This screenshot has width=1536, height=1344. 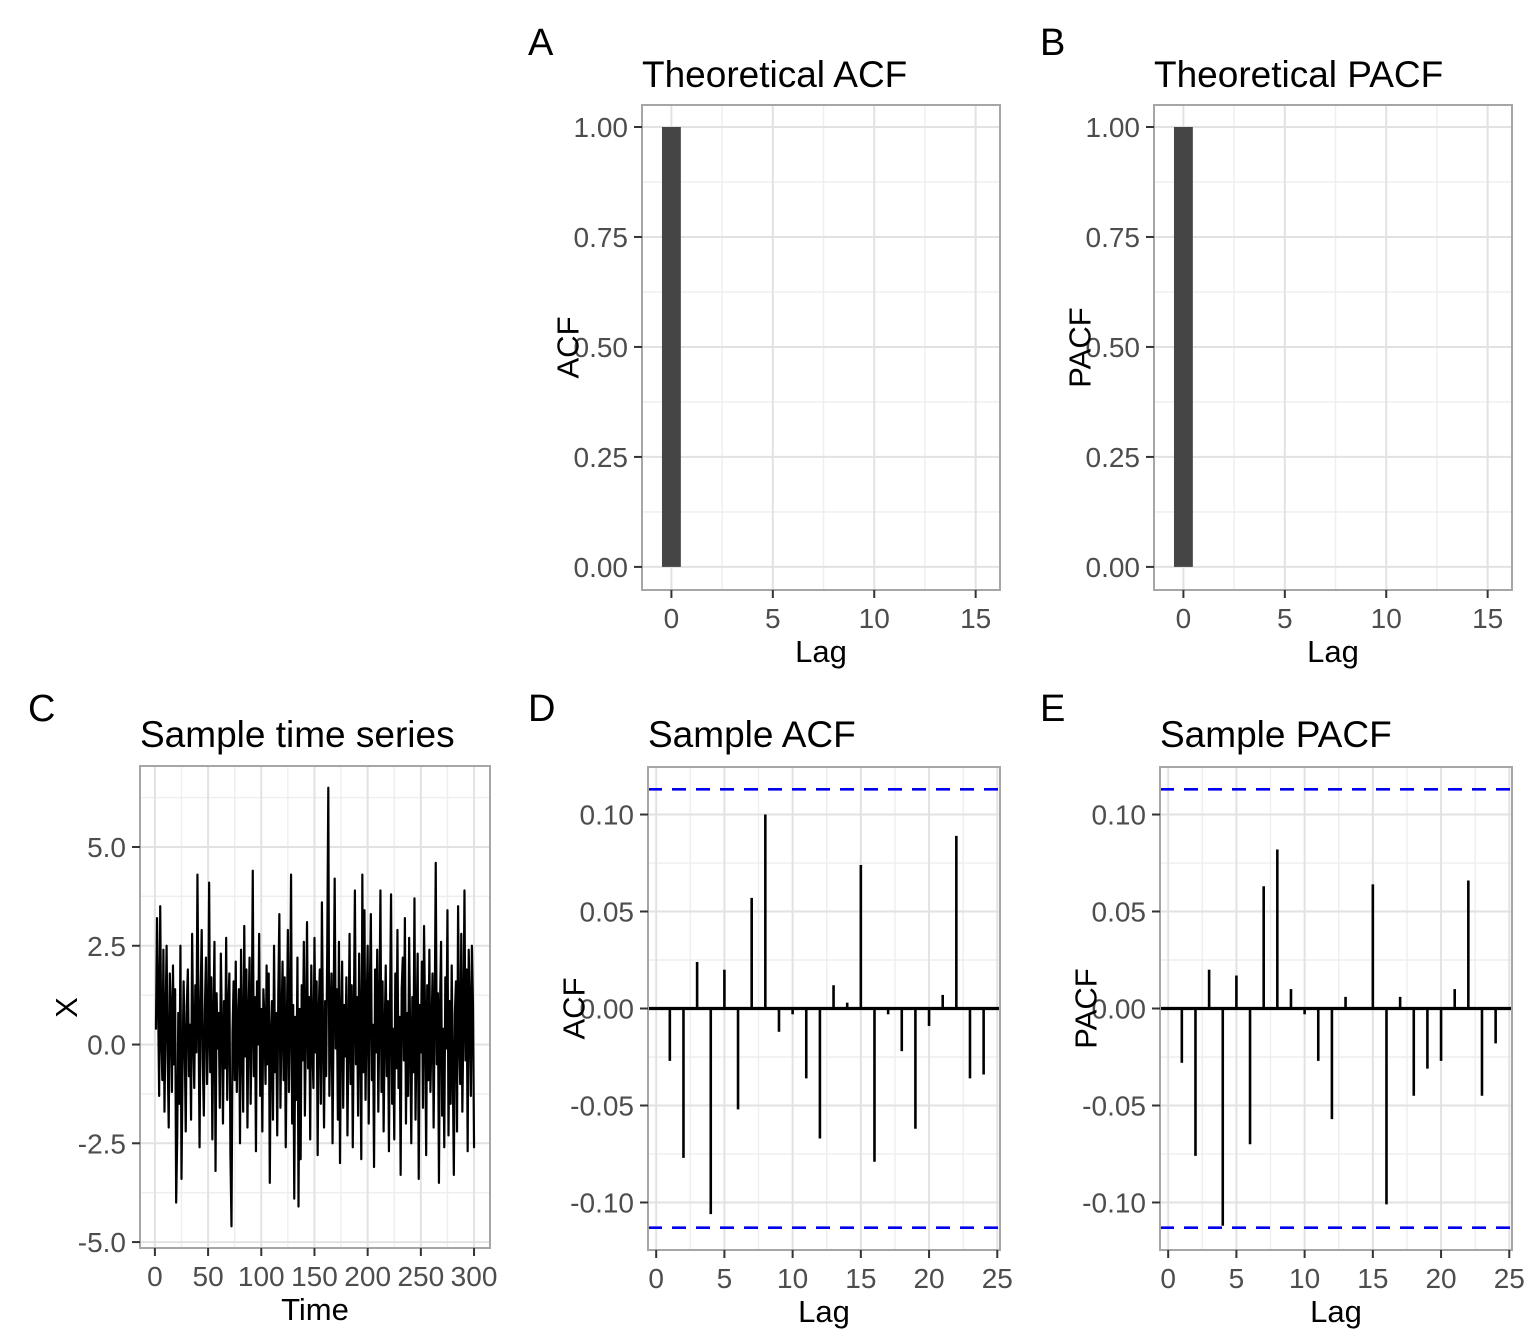 I want to click on y-tick-label: 5.0, so click(x=106, y=847).